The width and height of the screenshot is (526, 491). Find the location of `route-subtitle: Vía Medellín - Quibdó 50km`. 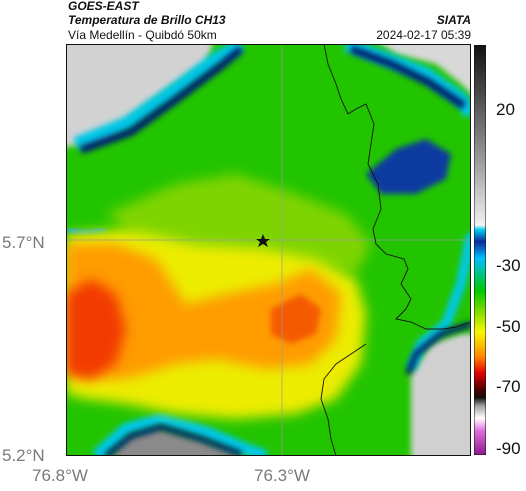

route-subtitle: Vía Medellín - Quibdó 50km is located at coordinates (142, 35).